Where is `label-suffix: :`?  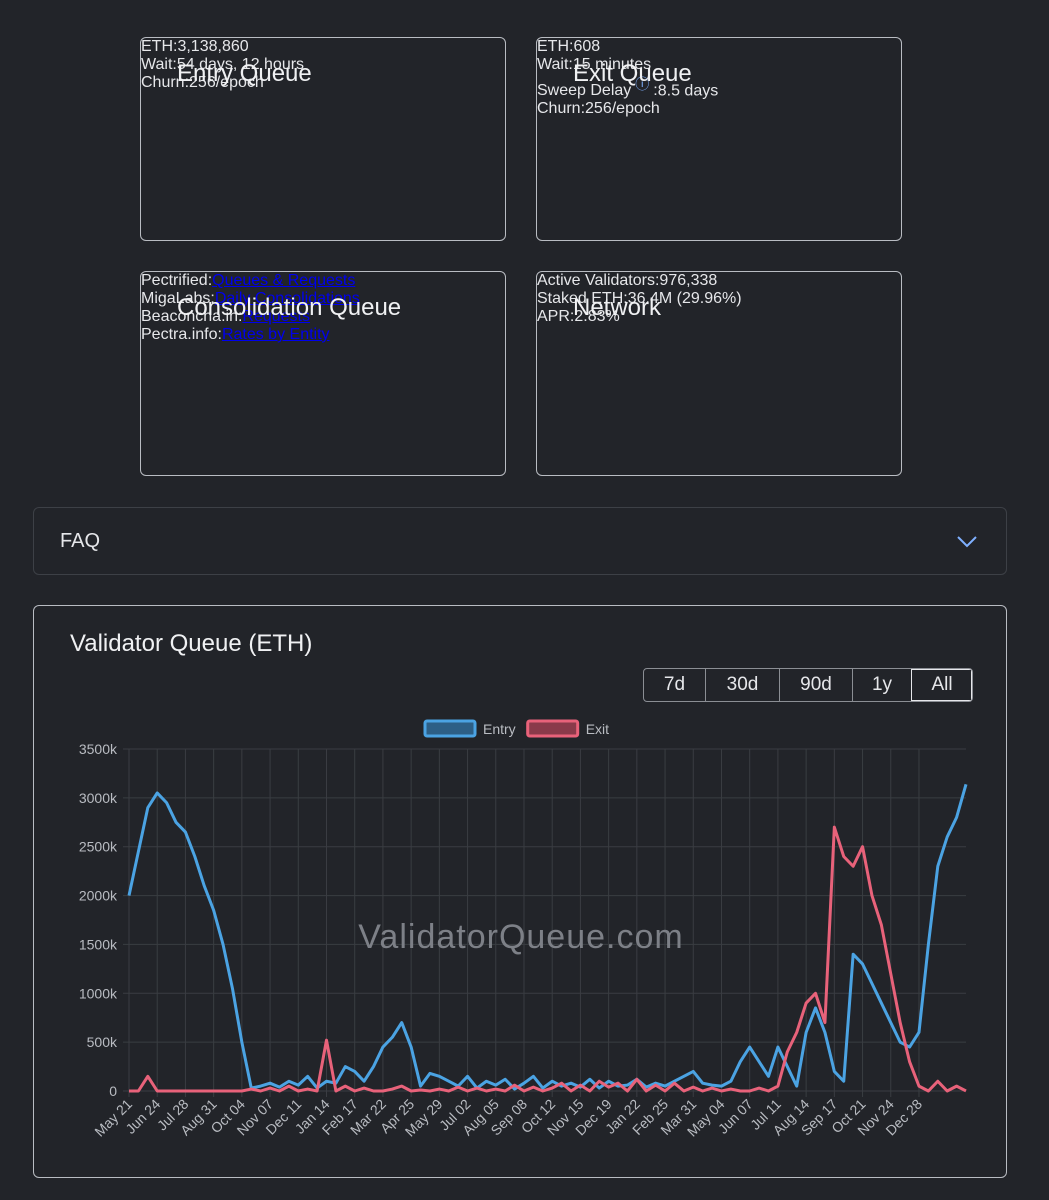 label-suffix: : is located at coordinates (655, 91).